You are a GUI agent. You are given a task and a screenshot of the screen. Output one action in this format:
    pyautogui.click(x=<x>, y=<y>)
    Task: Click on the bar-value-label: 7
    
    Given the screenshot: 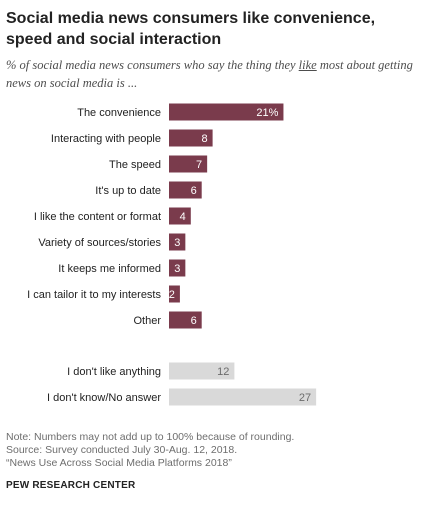 What is the action you would take?
    pyautogui.click(x=199, y=165)
    